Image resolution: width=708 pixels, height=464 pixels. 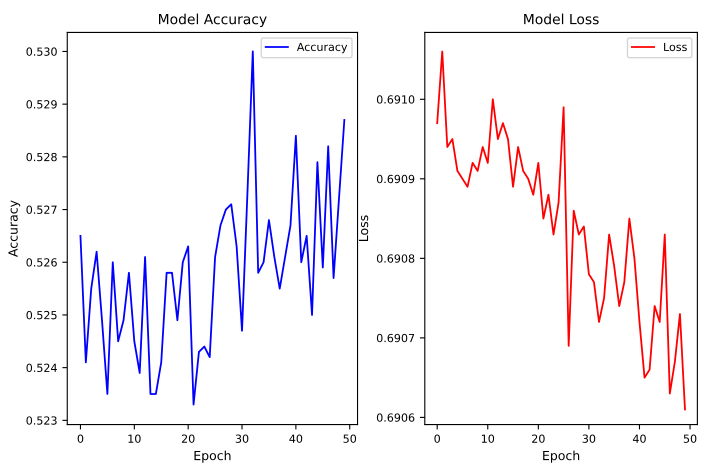 I want to click on y-tick-label: 0.526, so click(x=41, y=262).